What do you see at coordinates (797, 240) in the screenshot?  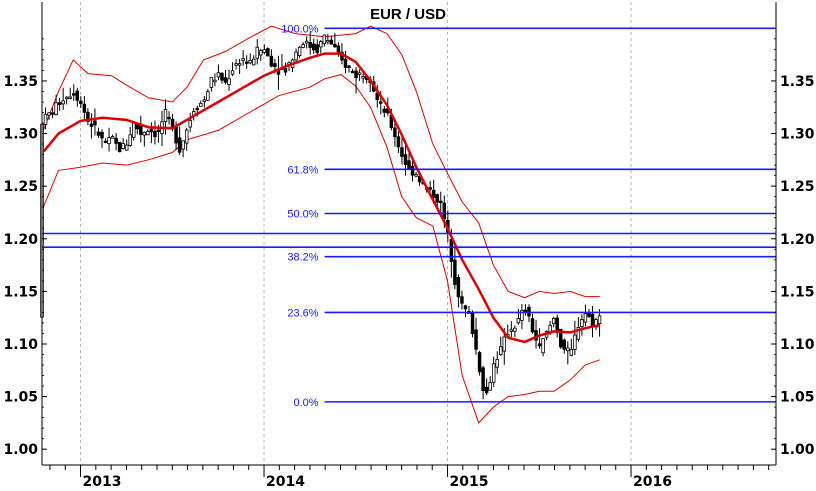 I see `y-tick-label-right: 1.20` at bounding box center [797, 240].